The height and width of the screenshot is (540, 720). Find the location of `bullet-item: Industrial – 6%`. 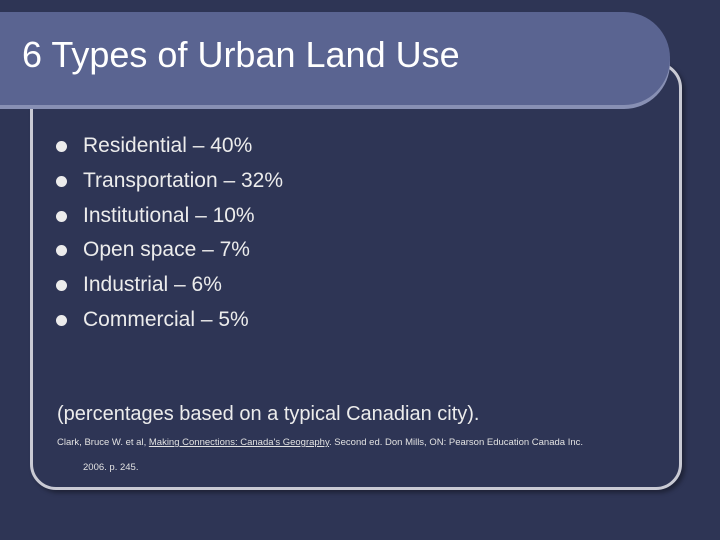

bullet-item: Industrial – 6% is located at coordinates (169, 286).